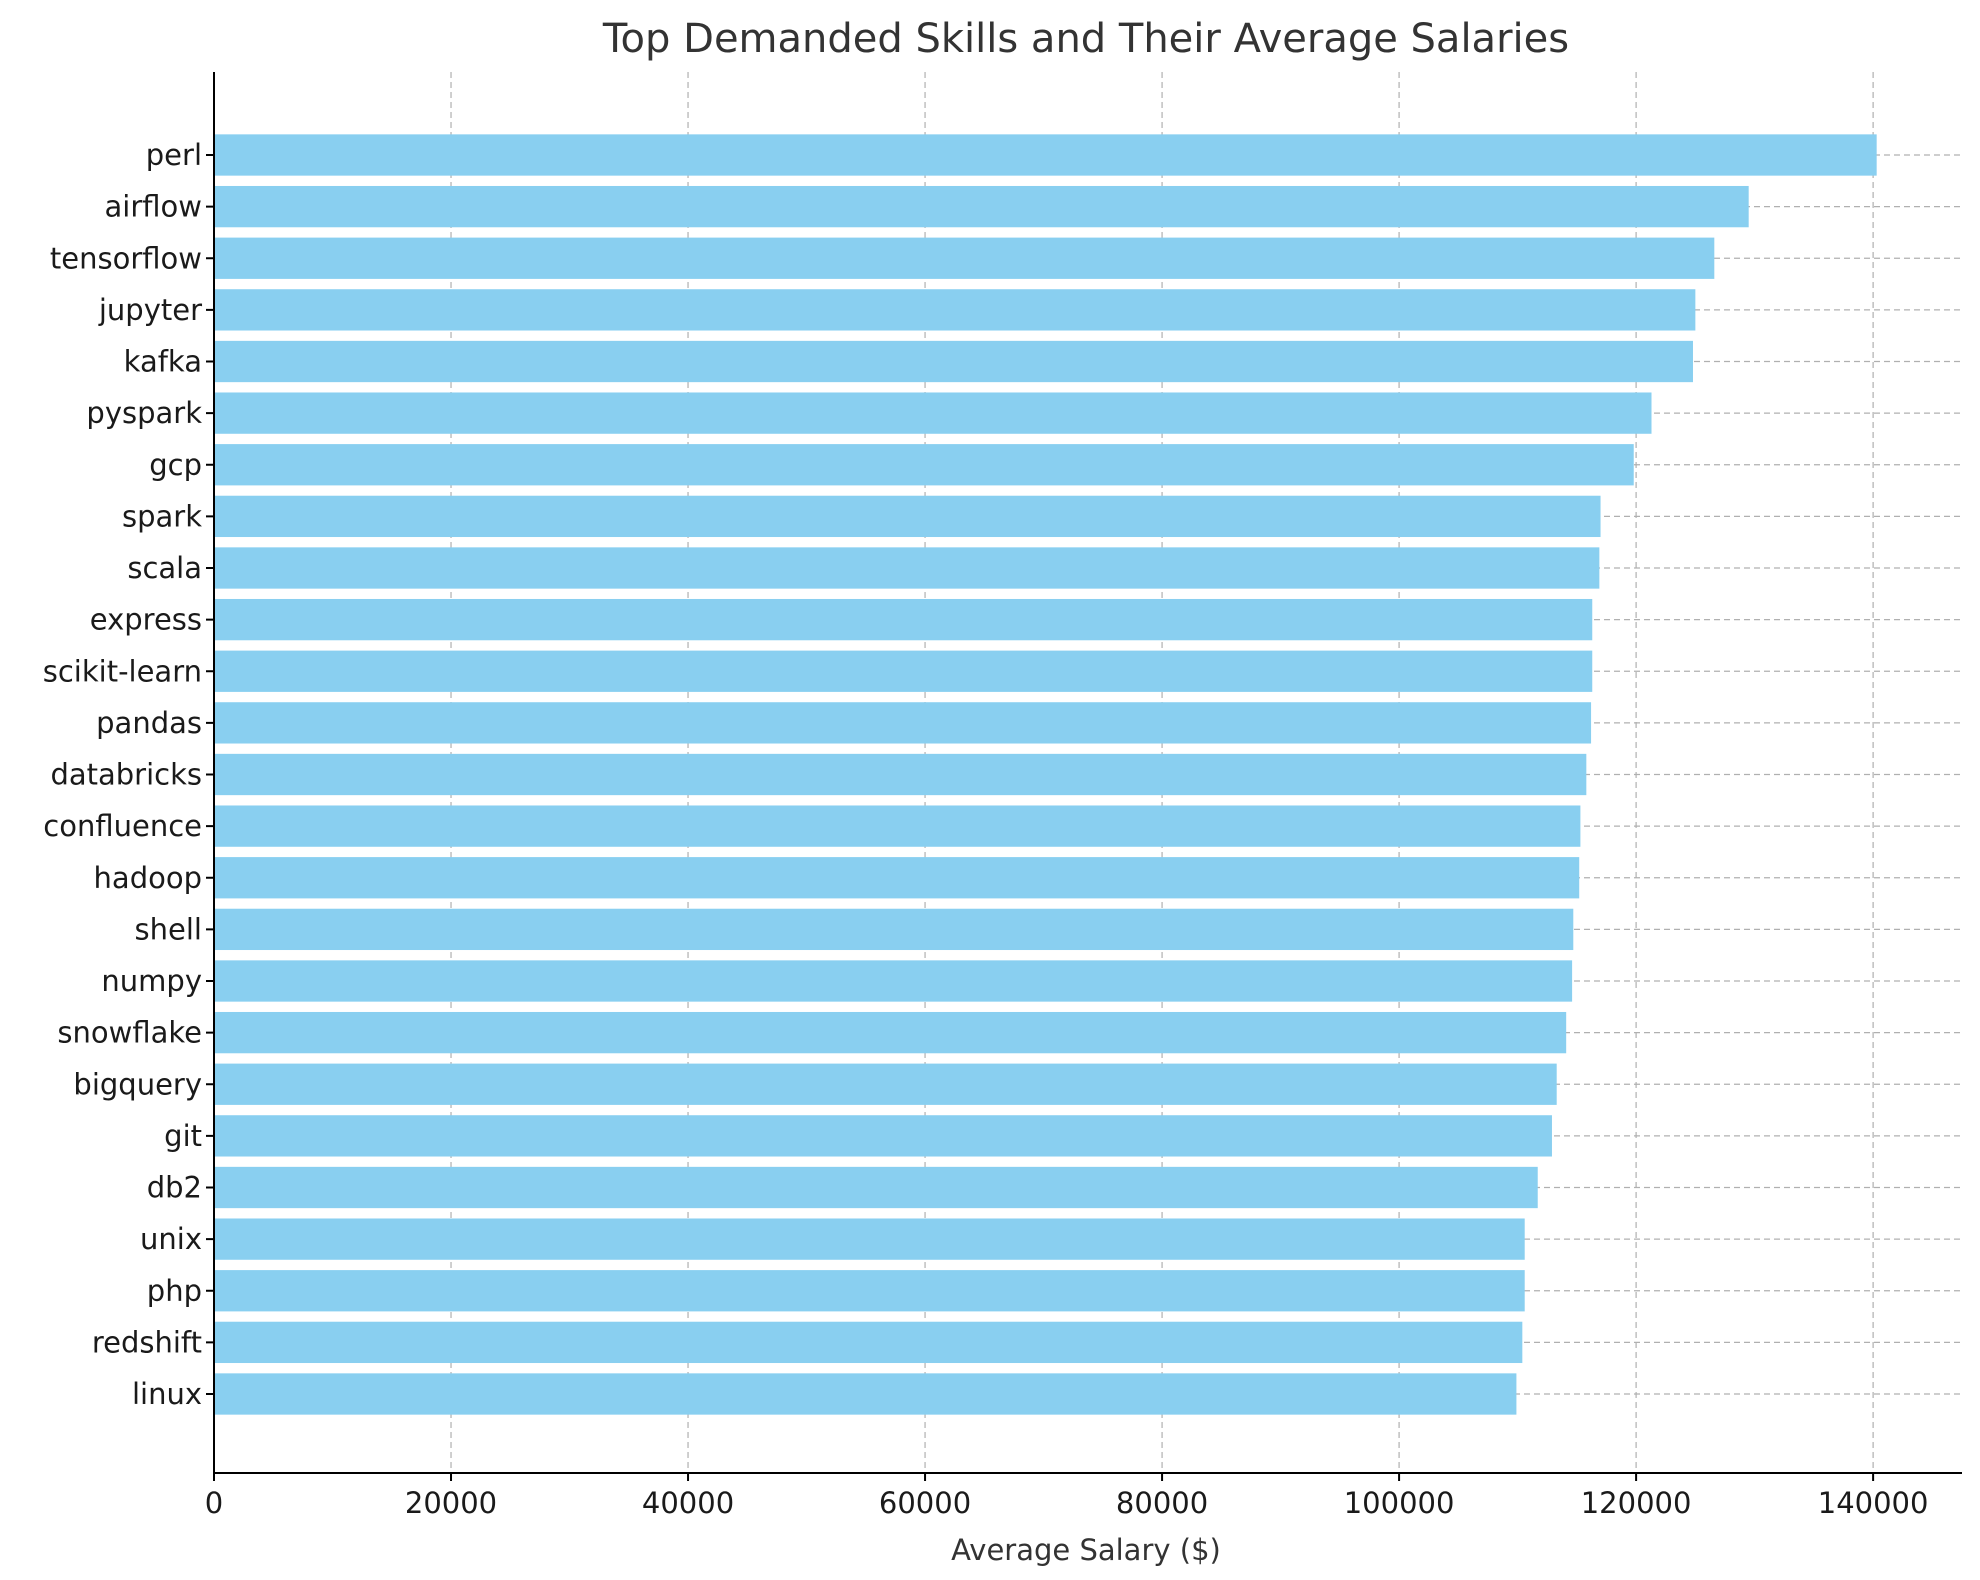  I want to click on bar-tensorflow, so click(964, 258).